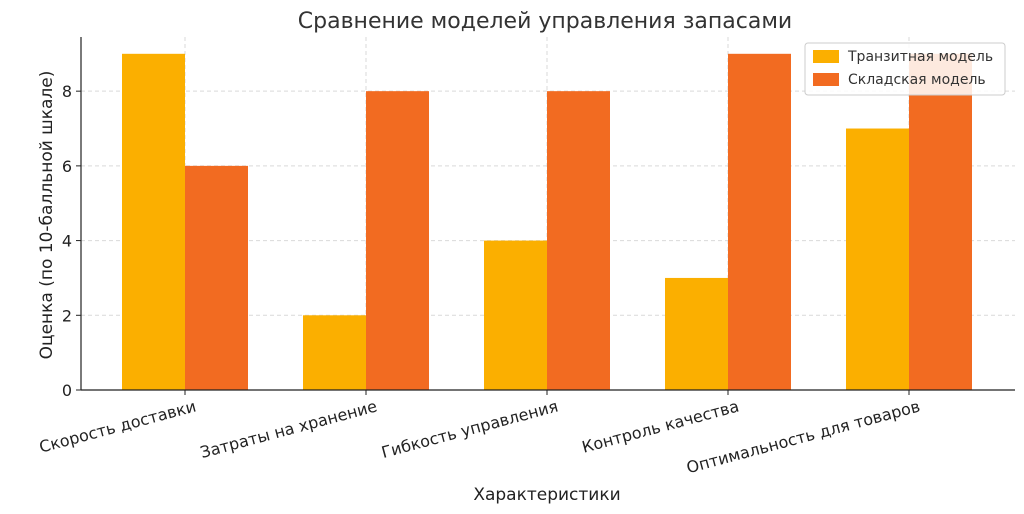  Describe the element at coordinates (920, 57) in the screenshot. I see `legend-label-transit: Транзитная модель` at that location.